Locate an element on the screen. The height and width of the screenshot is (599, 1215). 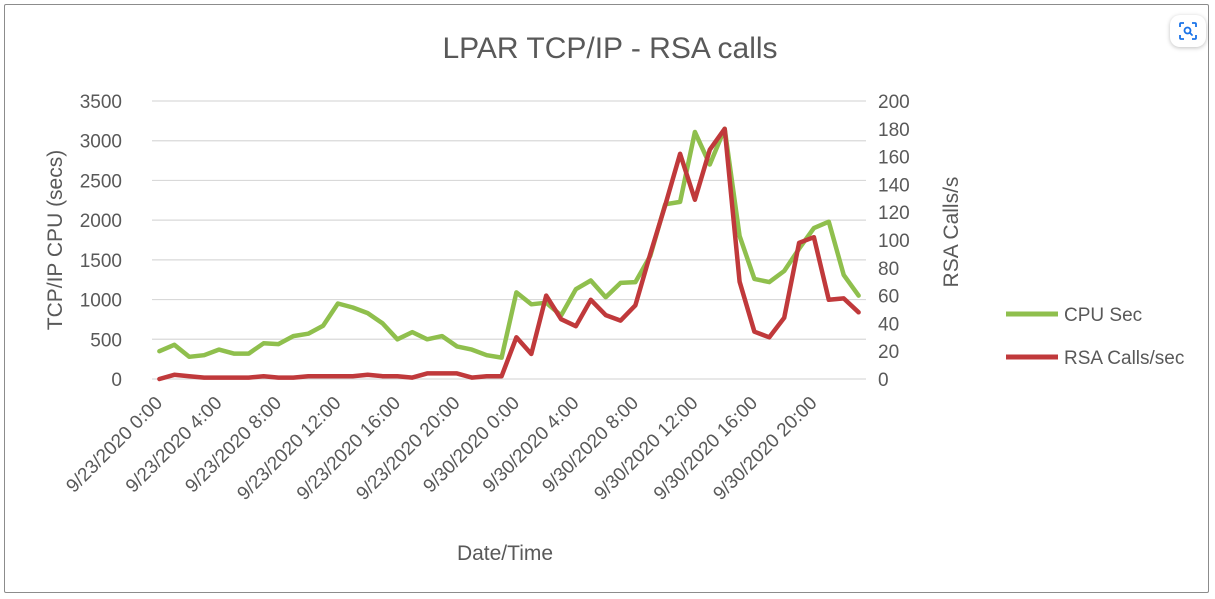
left-axis-tick-label: 500 is located at coordinates (106, 340).